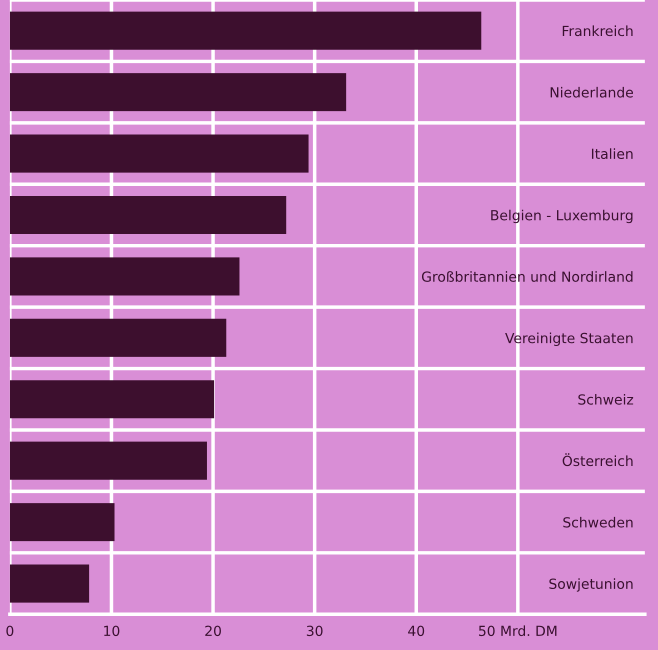 This screenshot has height=650, width=658. What do you see at coordinates (598, 522) in the screenshot?
I see `y-tick-label: Schweden` at bounding box center [598, 522].